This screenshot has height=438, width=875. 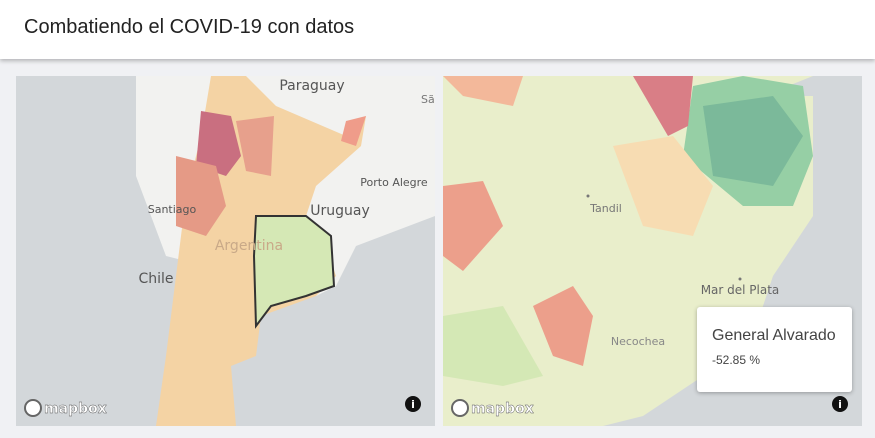 I want to click on tooltip-value: -52.85 %, so click(x=736, y=360).